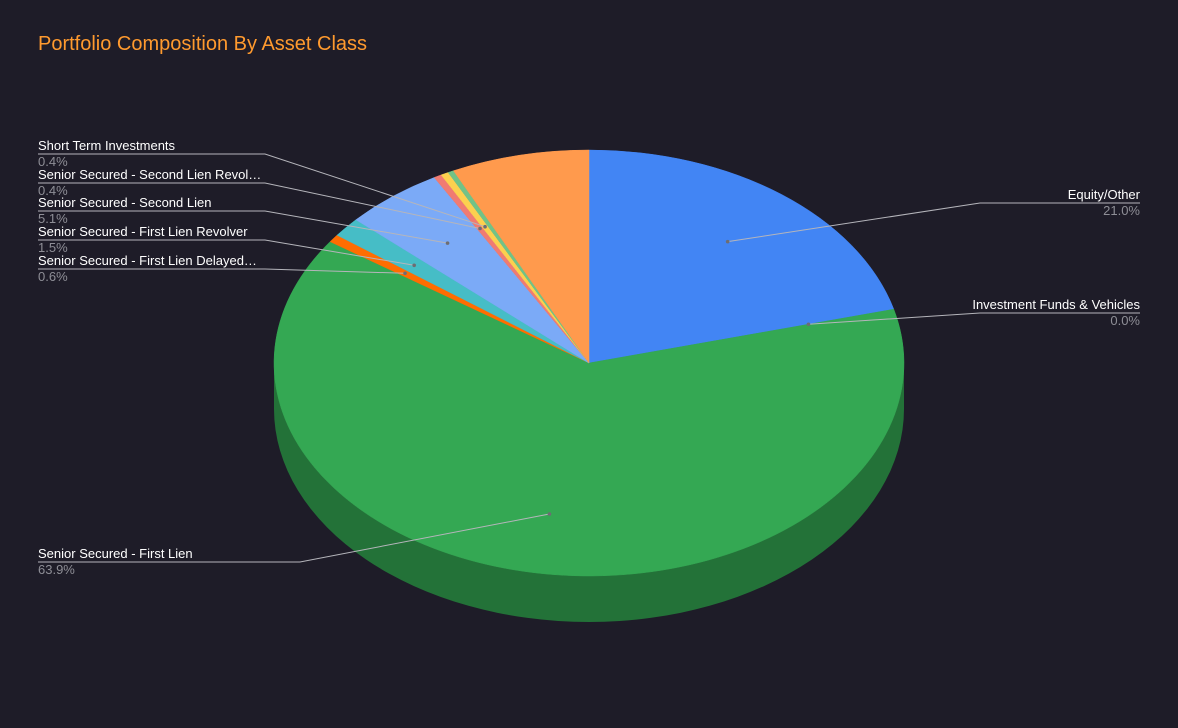 Image resolution: width=1178 pixels, height=728 pixels. I want to click on slice-percent-senior-secured-first-lien: 63.9%, so click(56, 569).